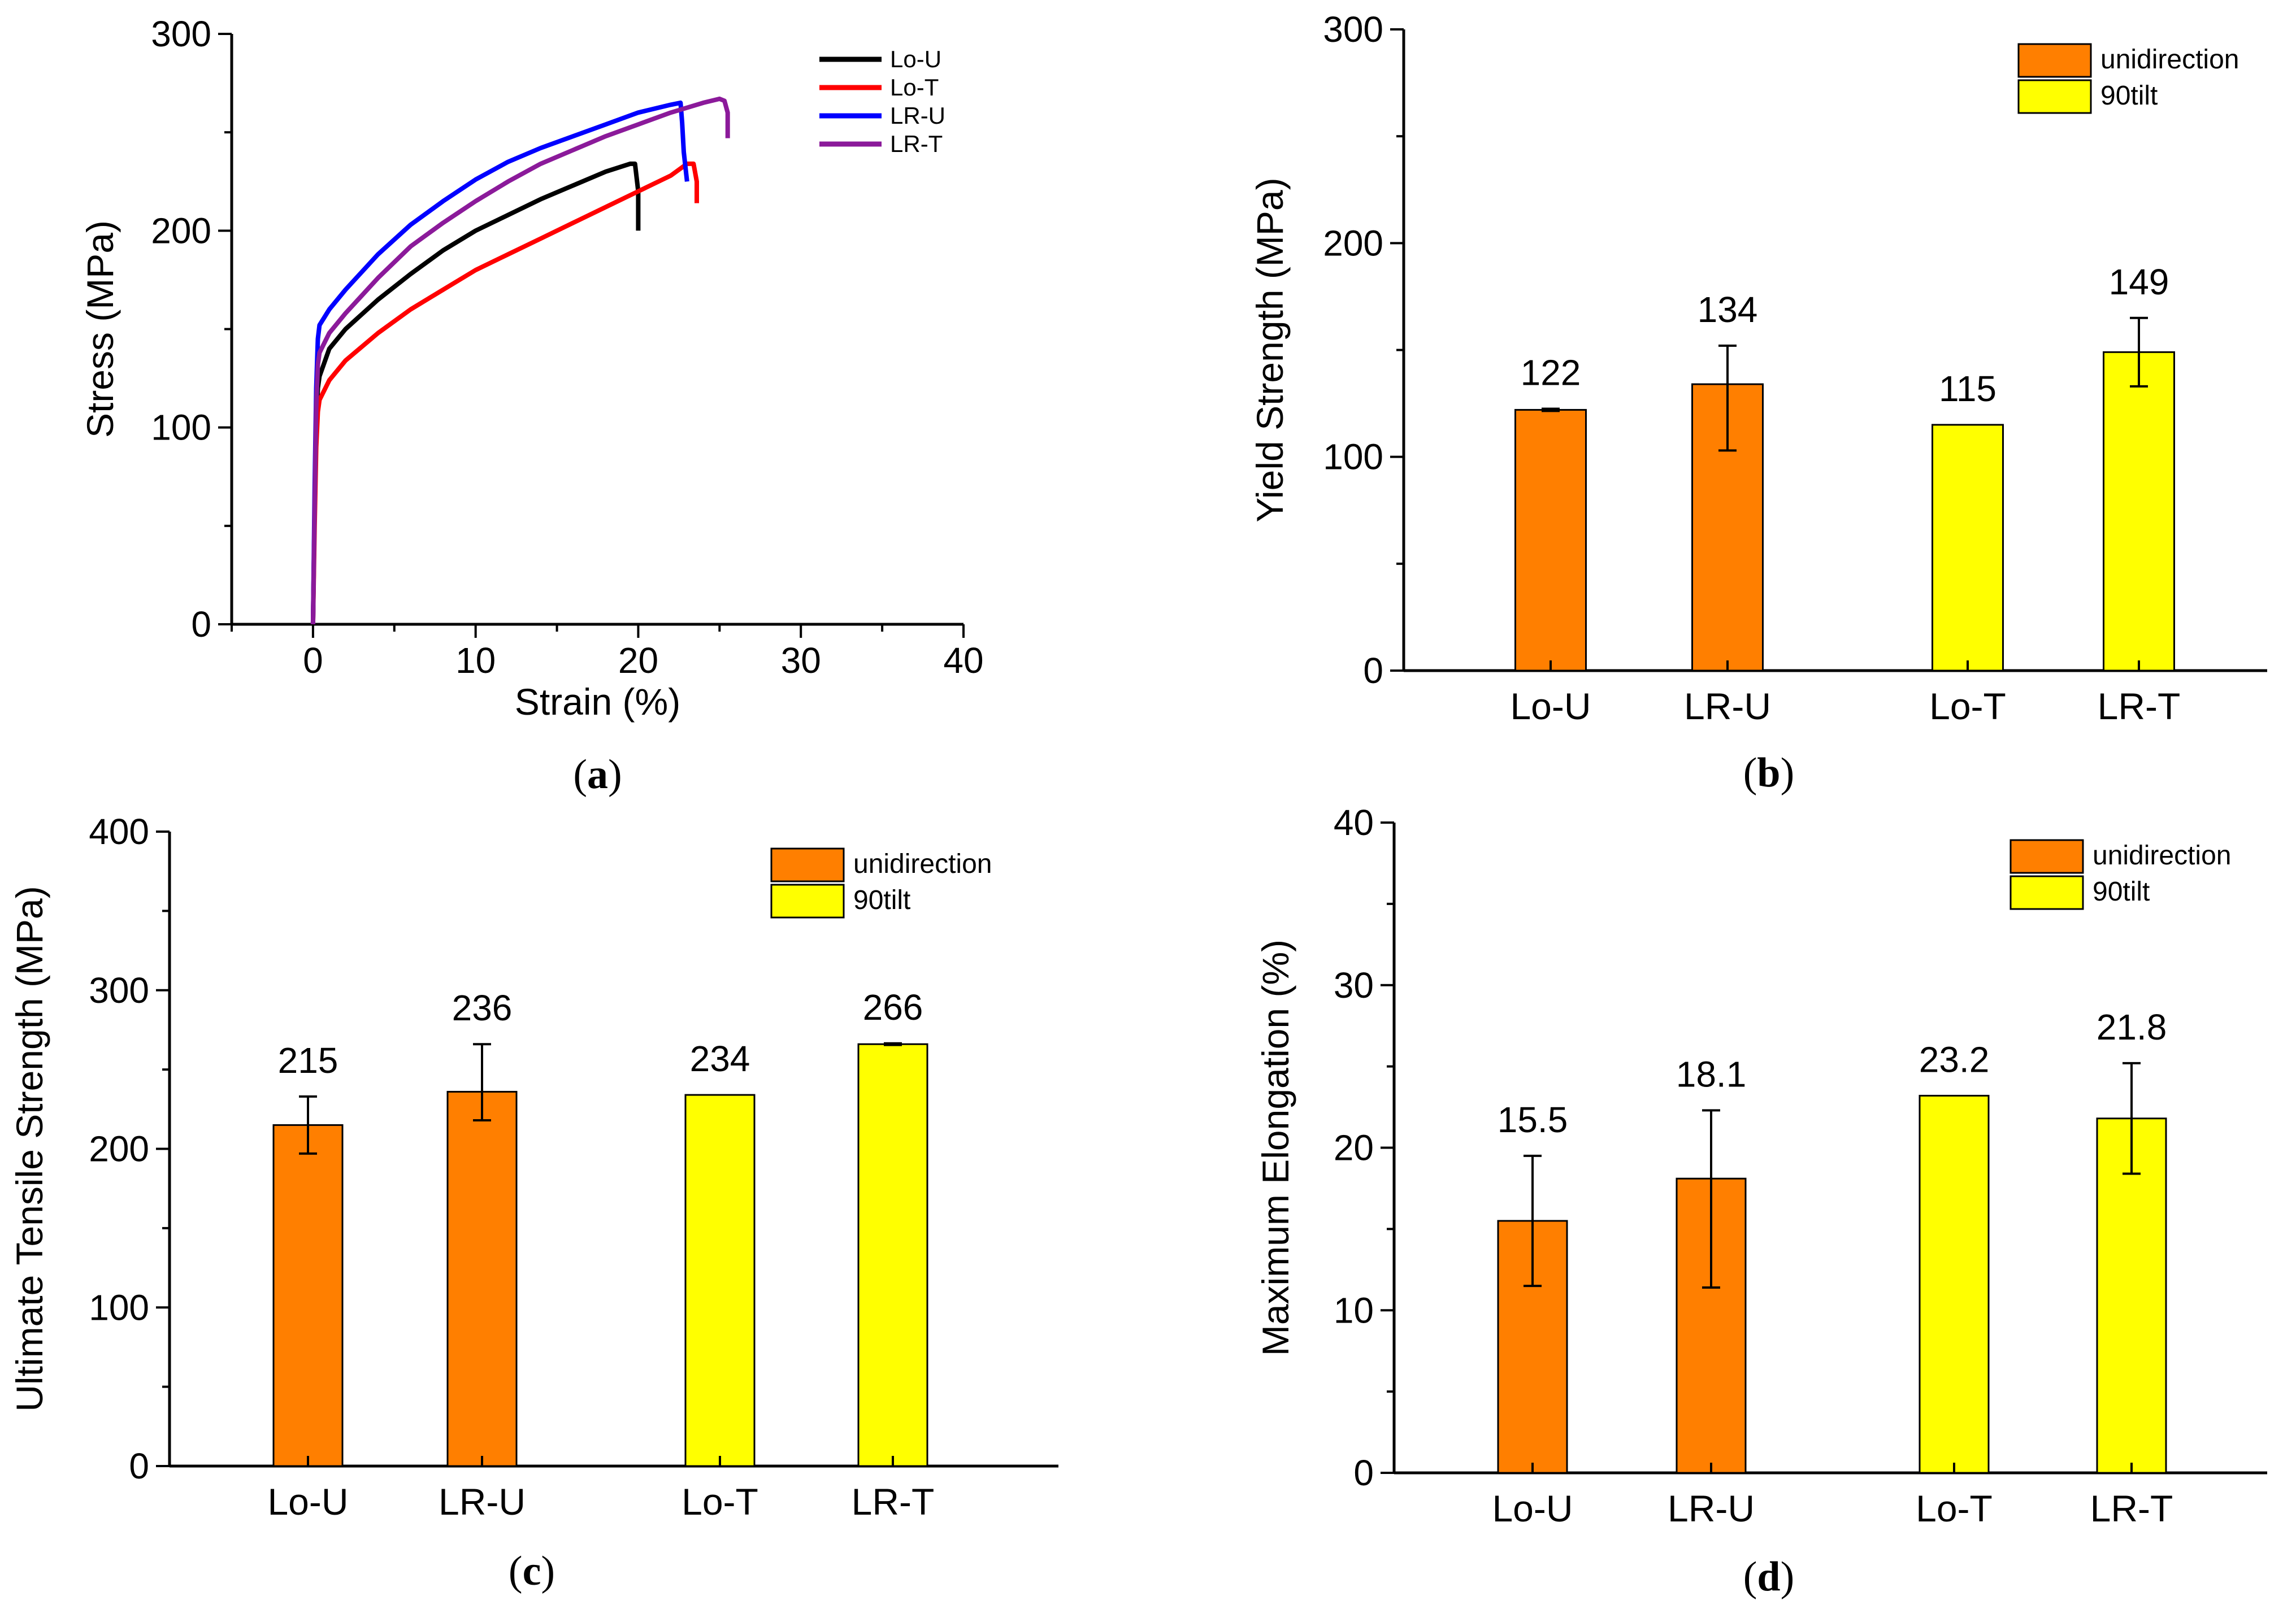 The image size is (2296, 1609). I want to click on y-tick-label: 400, so click(119, 831).